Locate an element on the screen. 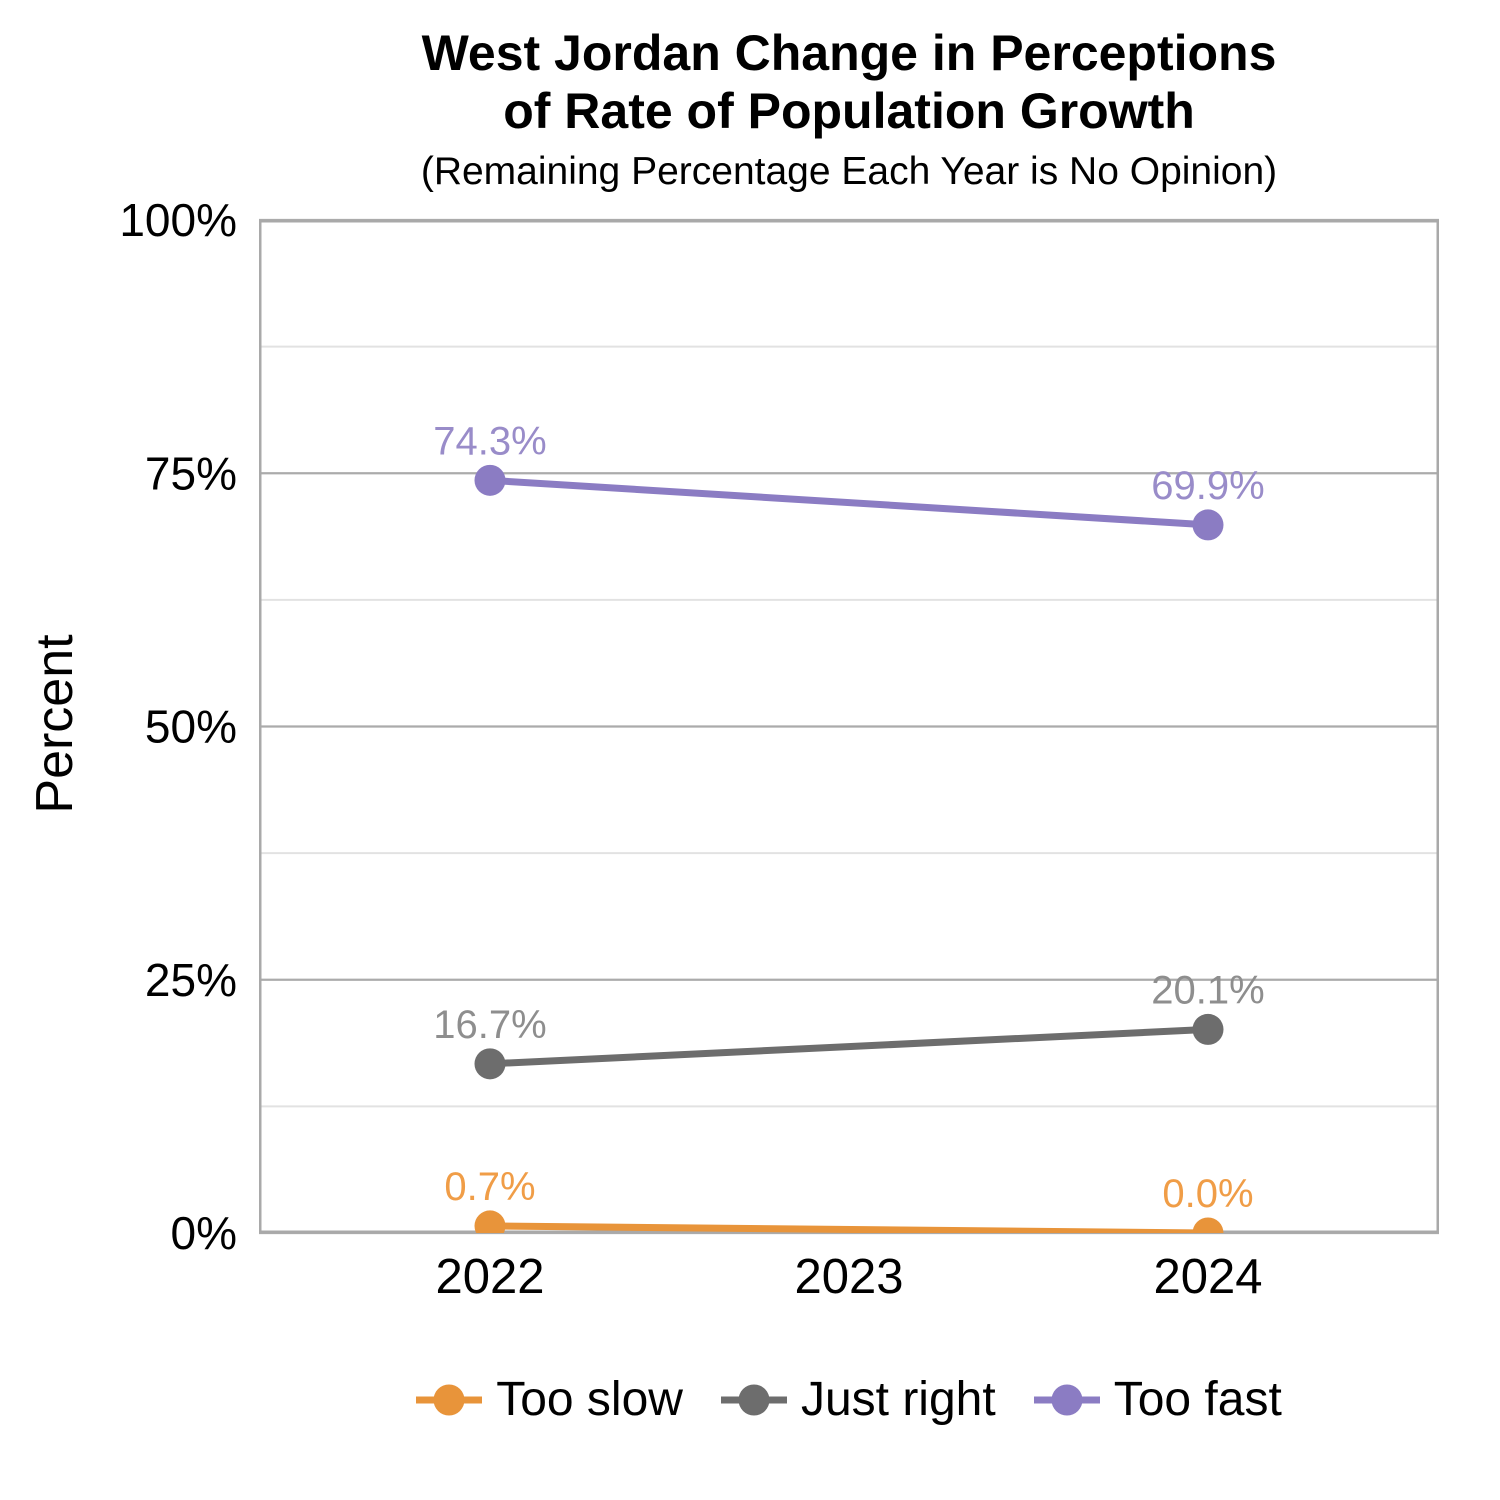  y-tick-label: 100% is located at coordinates (178, 220).